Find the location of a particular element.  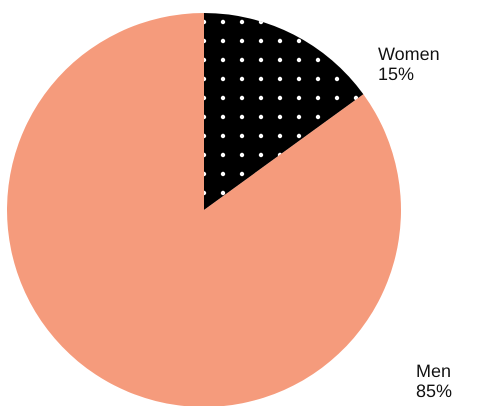

slice-label: Men is located at coordinates (434, 371).